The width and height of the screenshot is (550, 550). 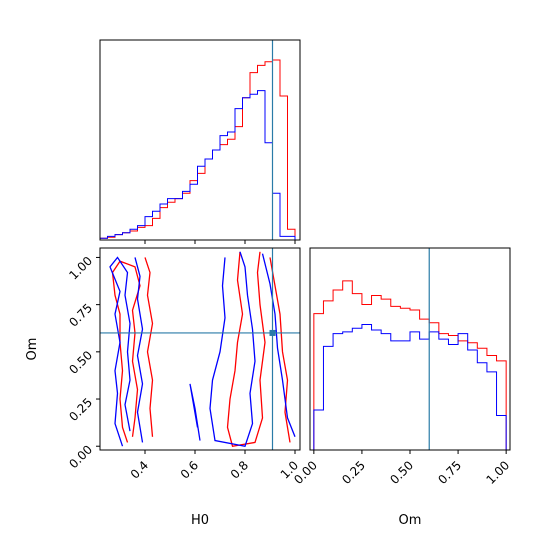 I want to click on hist-Om-frame, so click(x=410, y=349).